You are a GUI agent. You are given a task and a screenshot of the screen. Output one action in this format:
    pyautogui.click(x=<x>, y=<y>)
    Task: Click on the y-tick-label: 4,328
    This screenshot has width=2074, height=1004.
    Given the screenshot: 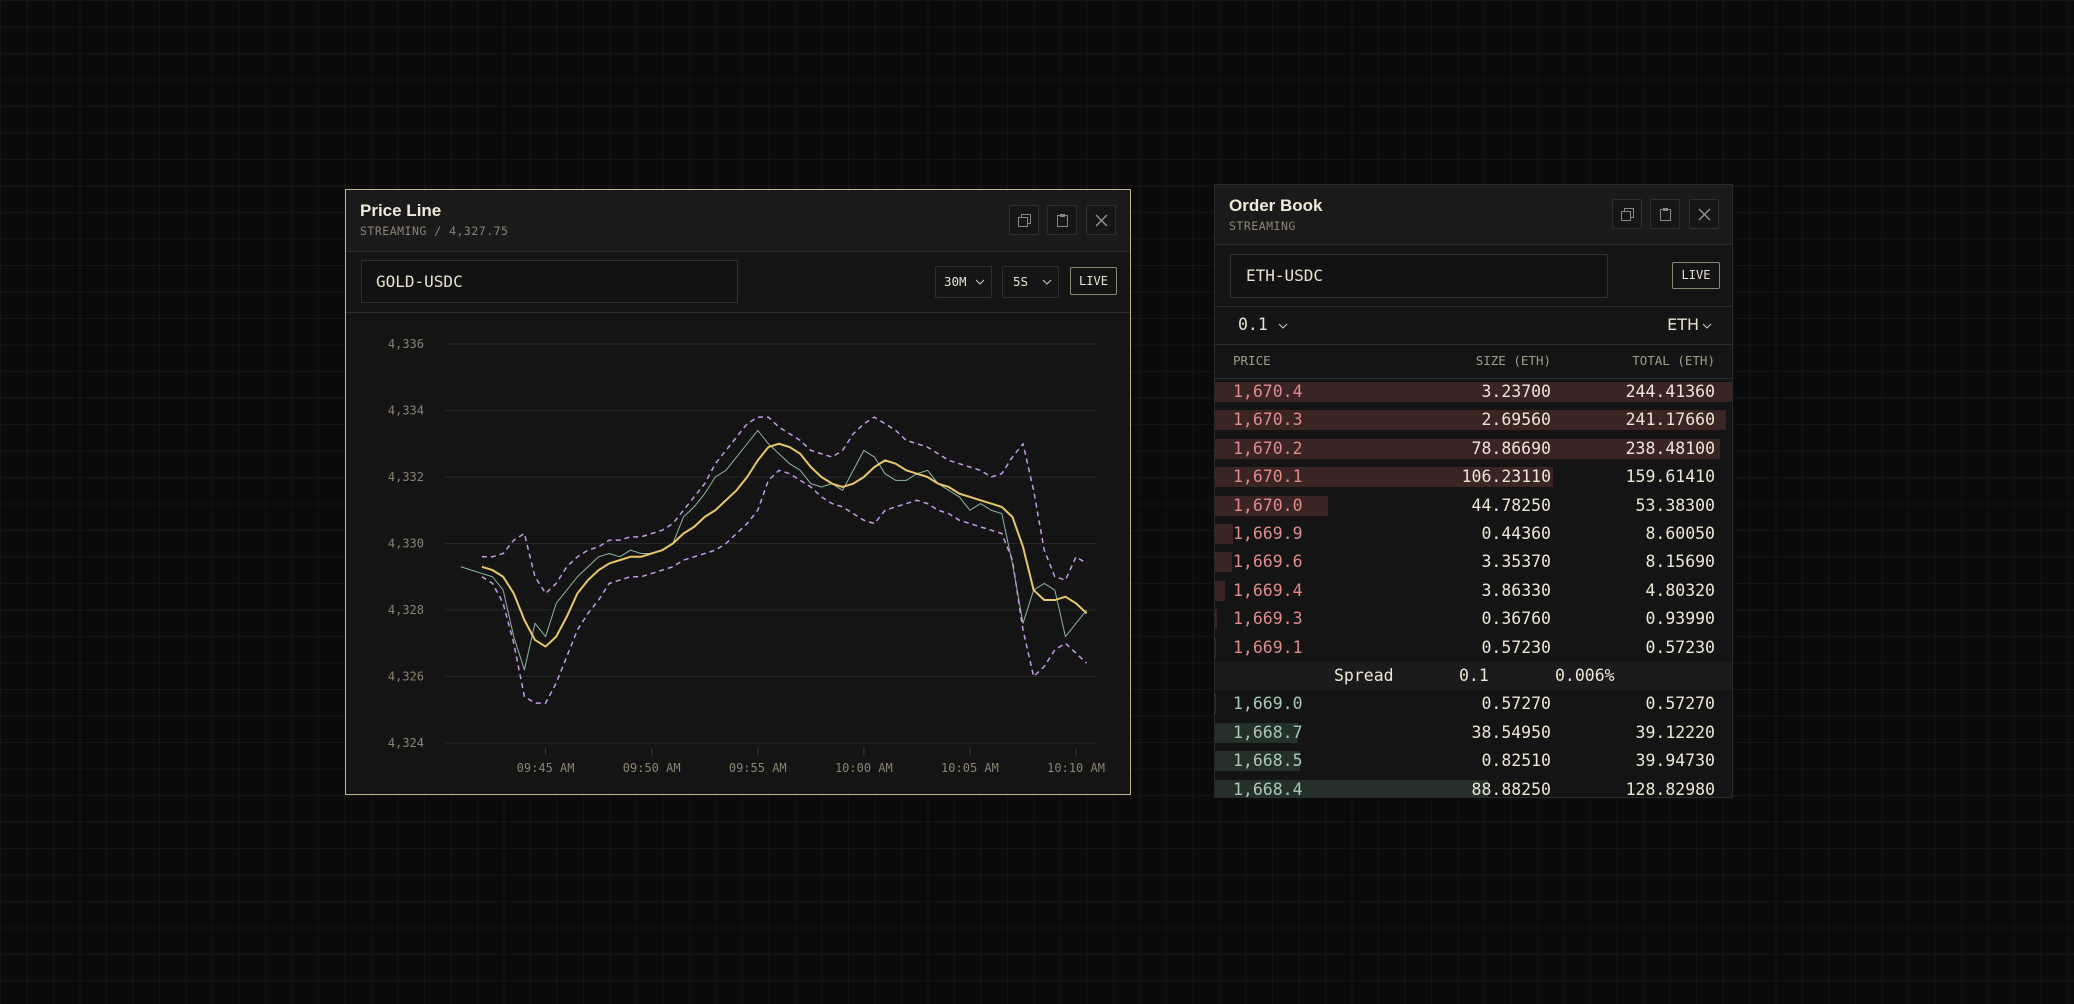 What is the action you would take?
    pyautogui.click(x=406, y=610)
    